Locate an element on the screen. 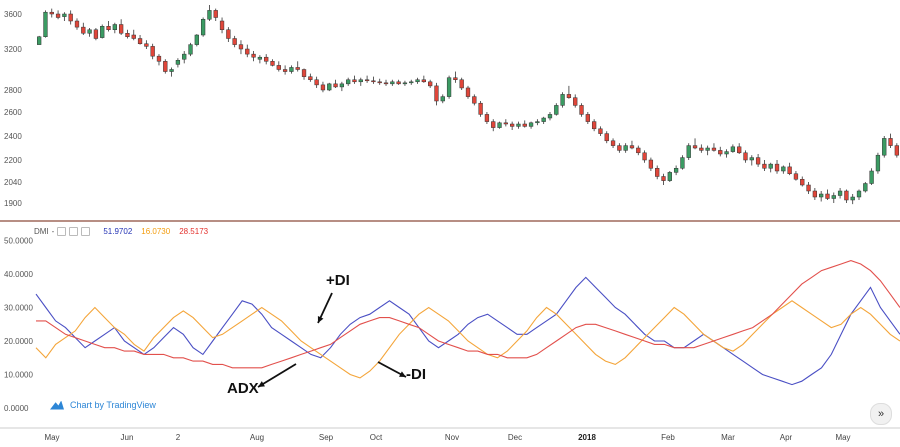  dmi-value-1: 51.9702 is located at coordinates (118, 231).